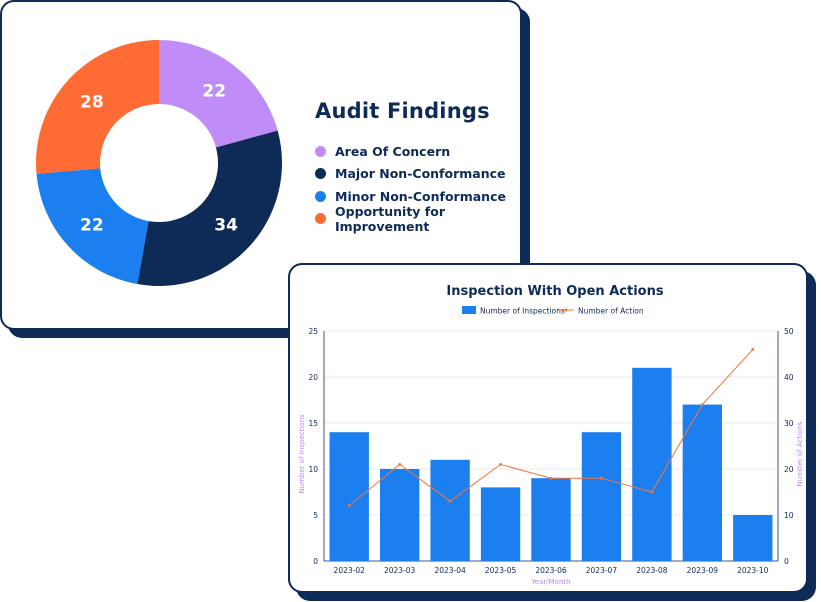  I want to click on x-tick-label: 2023-07, so click(602, 570).